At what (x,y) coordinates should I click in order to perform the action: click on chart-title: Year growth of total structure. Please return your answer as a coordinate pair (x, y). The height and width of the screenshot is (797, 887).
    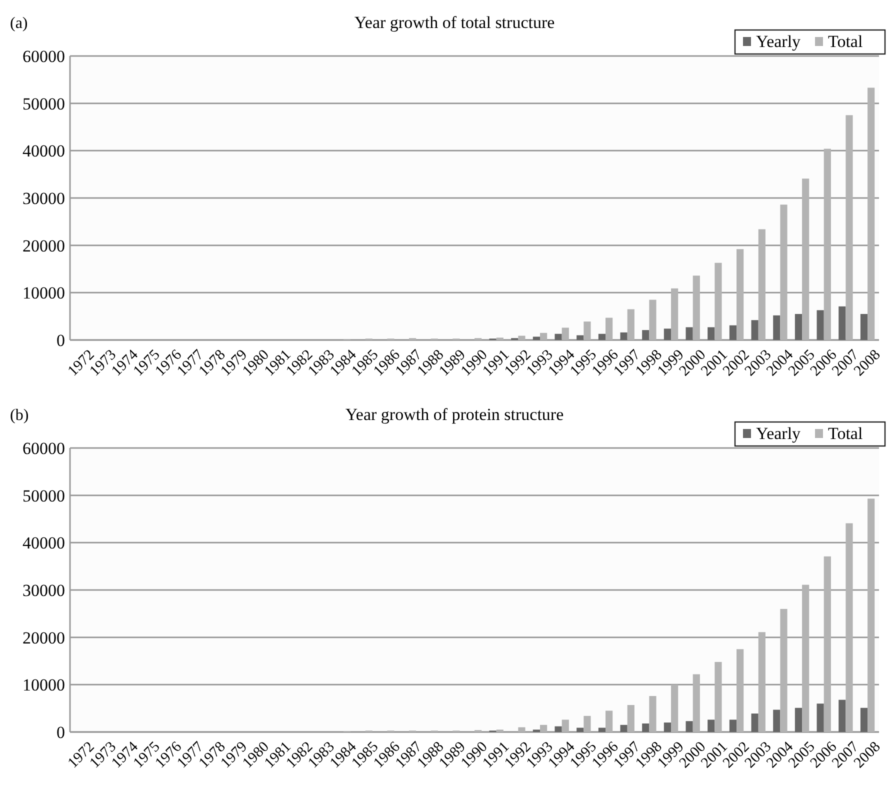
    Looking at the image, I should click on (454, 22).